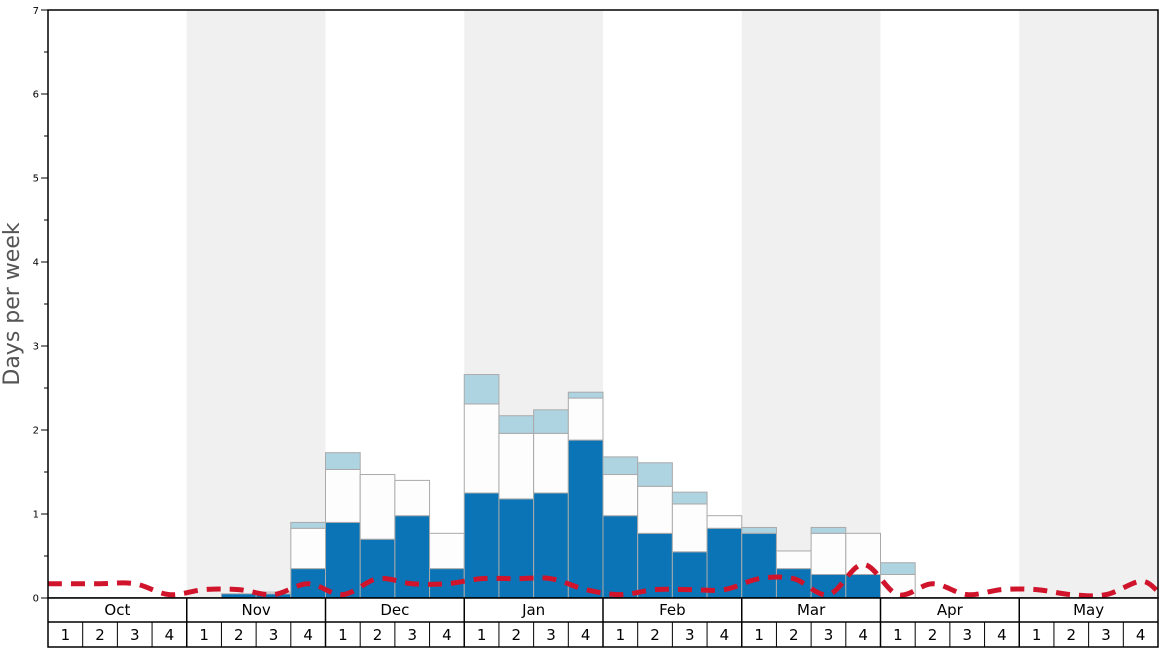  What do you see at coordinates (1088, 304) in the screenshot?
I see `month-shade-may` at bounding box center [1088, 304].